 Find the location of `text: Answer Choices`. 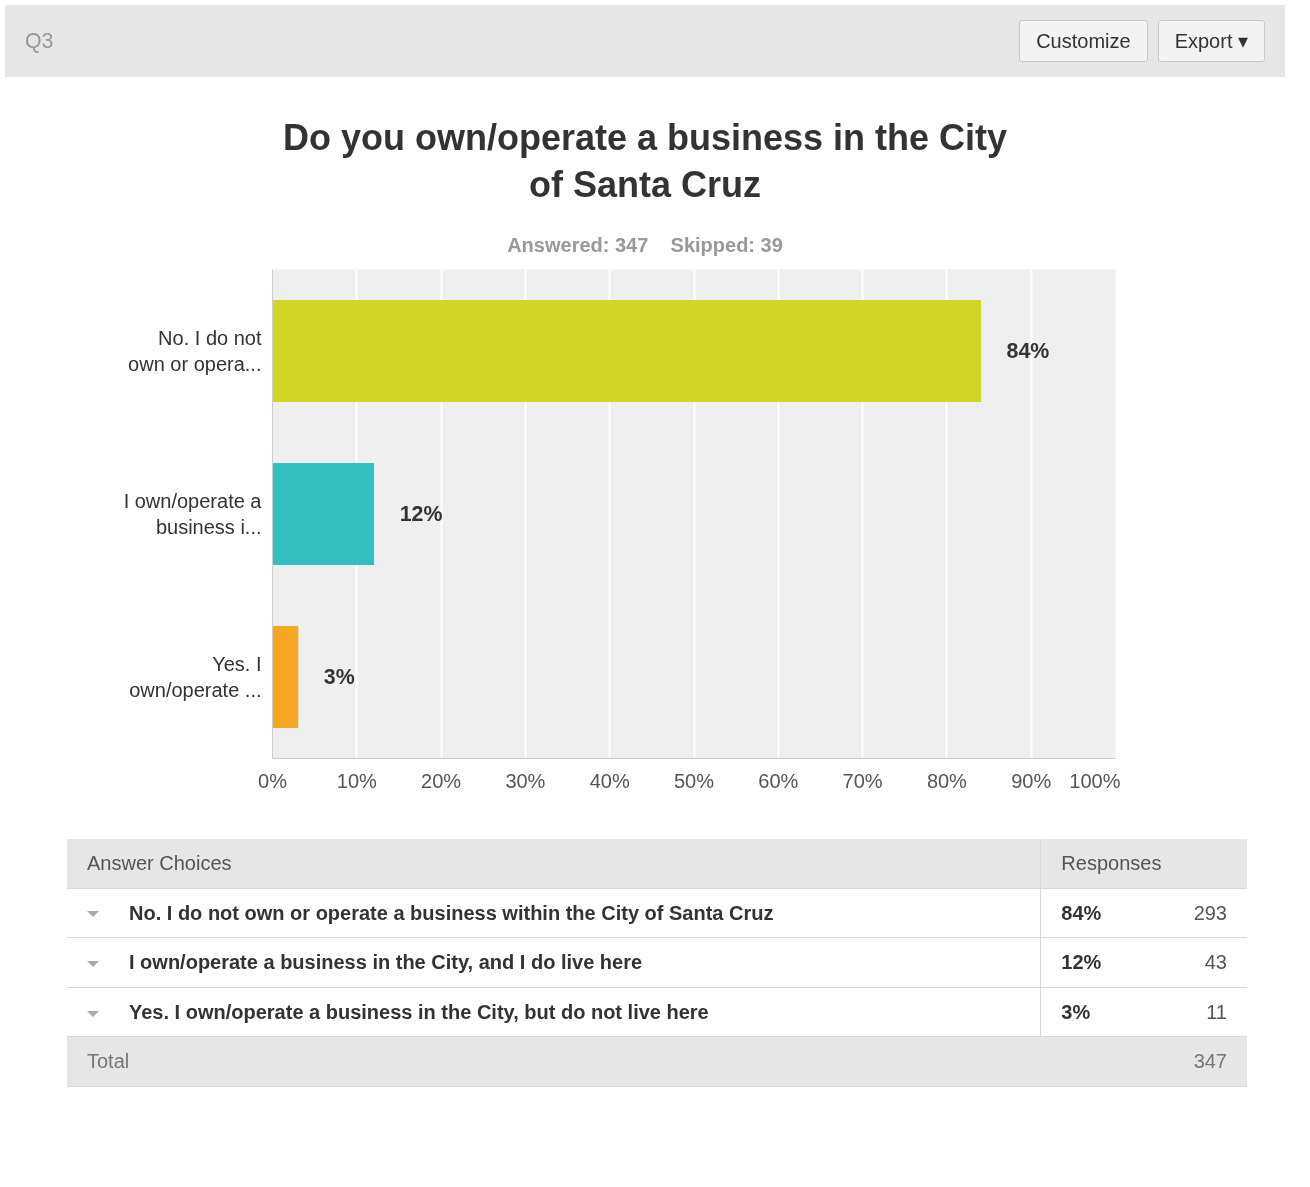

text: Answer Choices is located at coordinates (554, 864).